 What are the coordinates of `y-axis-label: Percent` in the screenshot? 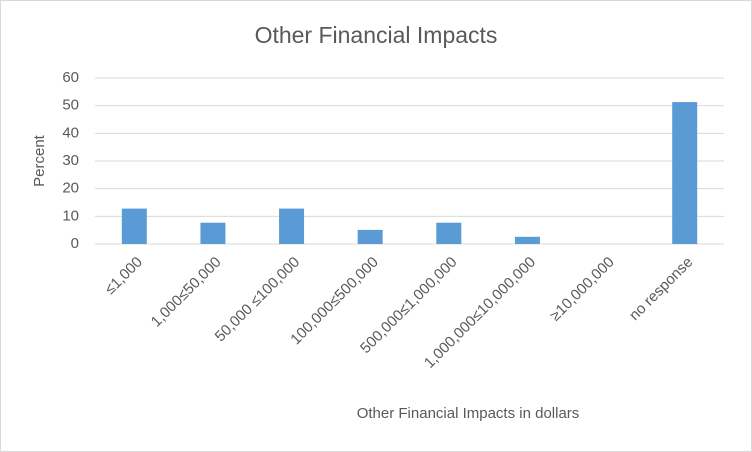 It's located at (39, 160).